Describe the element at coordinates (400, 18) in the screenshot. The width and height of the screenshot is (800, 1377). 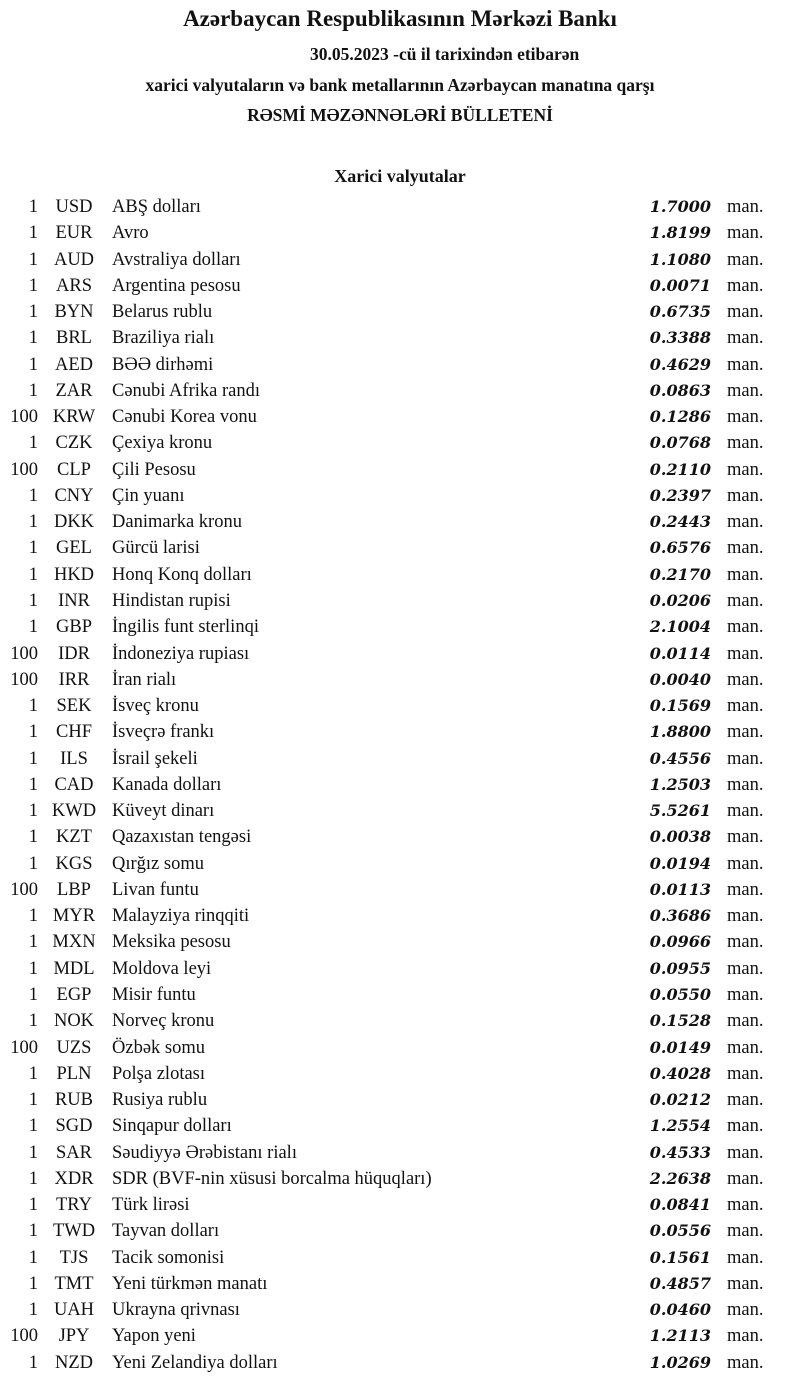
I see `bank-name: Azərbaycan Respublikasının Mərkəzi Bankı` at that location.